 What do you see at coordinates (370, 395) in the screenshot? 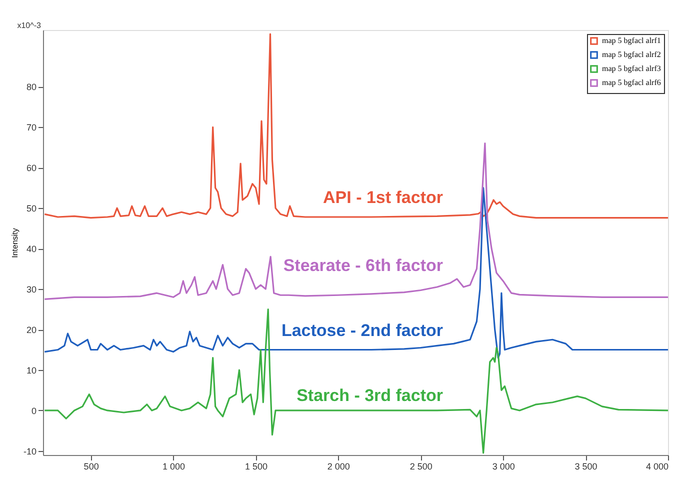
I see `annotation: Starch - 3rd factor` at bounding box center [370, 395].